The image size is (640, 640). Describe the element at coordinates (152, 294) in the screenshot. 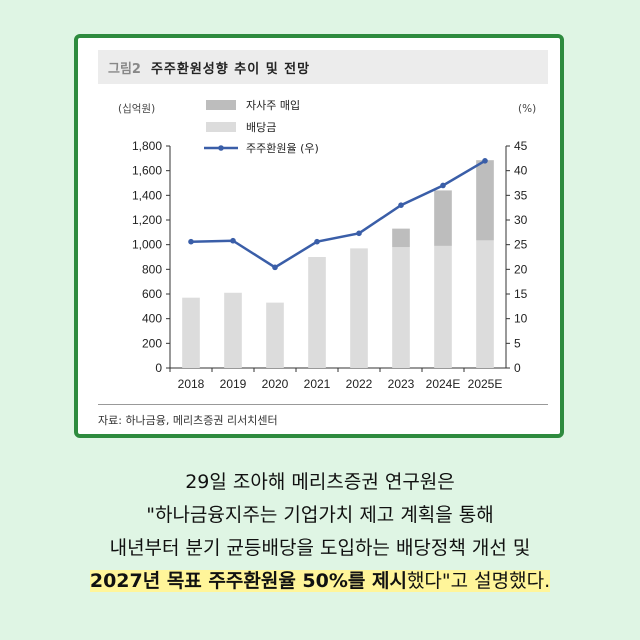

I see `left-tick-label: 600` at that location.